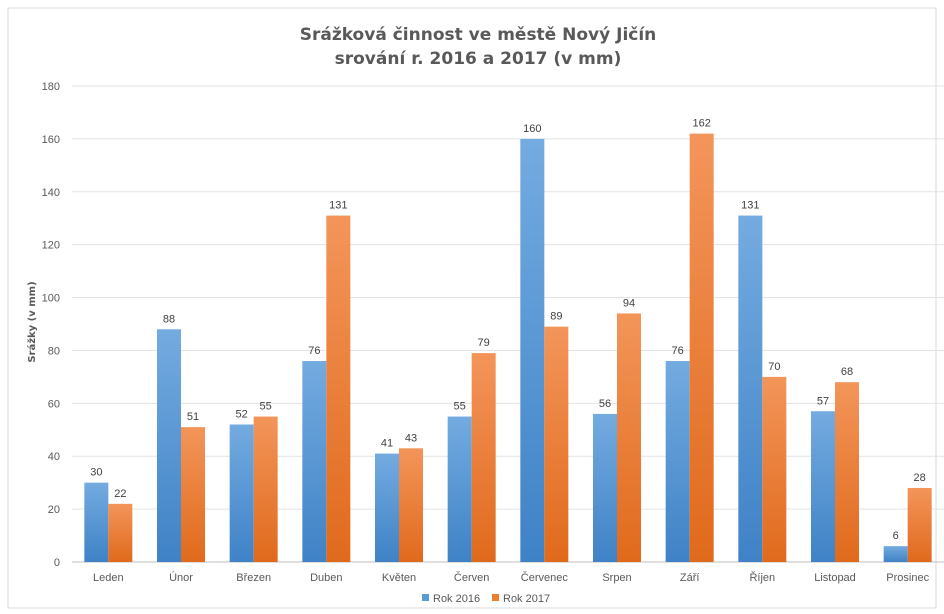 The height and width of the screenshot is (614, 944). Describe the element at coordinates (629, 303) in the screenshot. I see `data-label: 94` at that location.